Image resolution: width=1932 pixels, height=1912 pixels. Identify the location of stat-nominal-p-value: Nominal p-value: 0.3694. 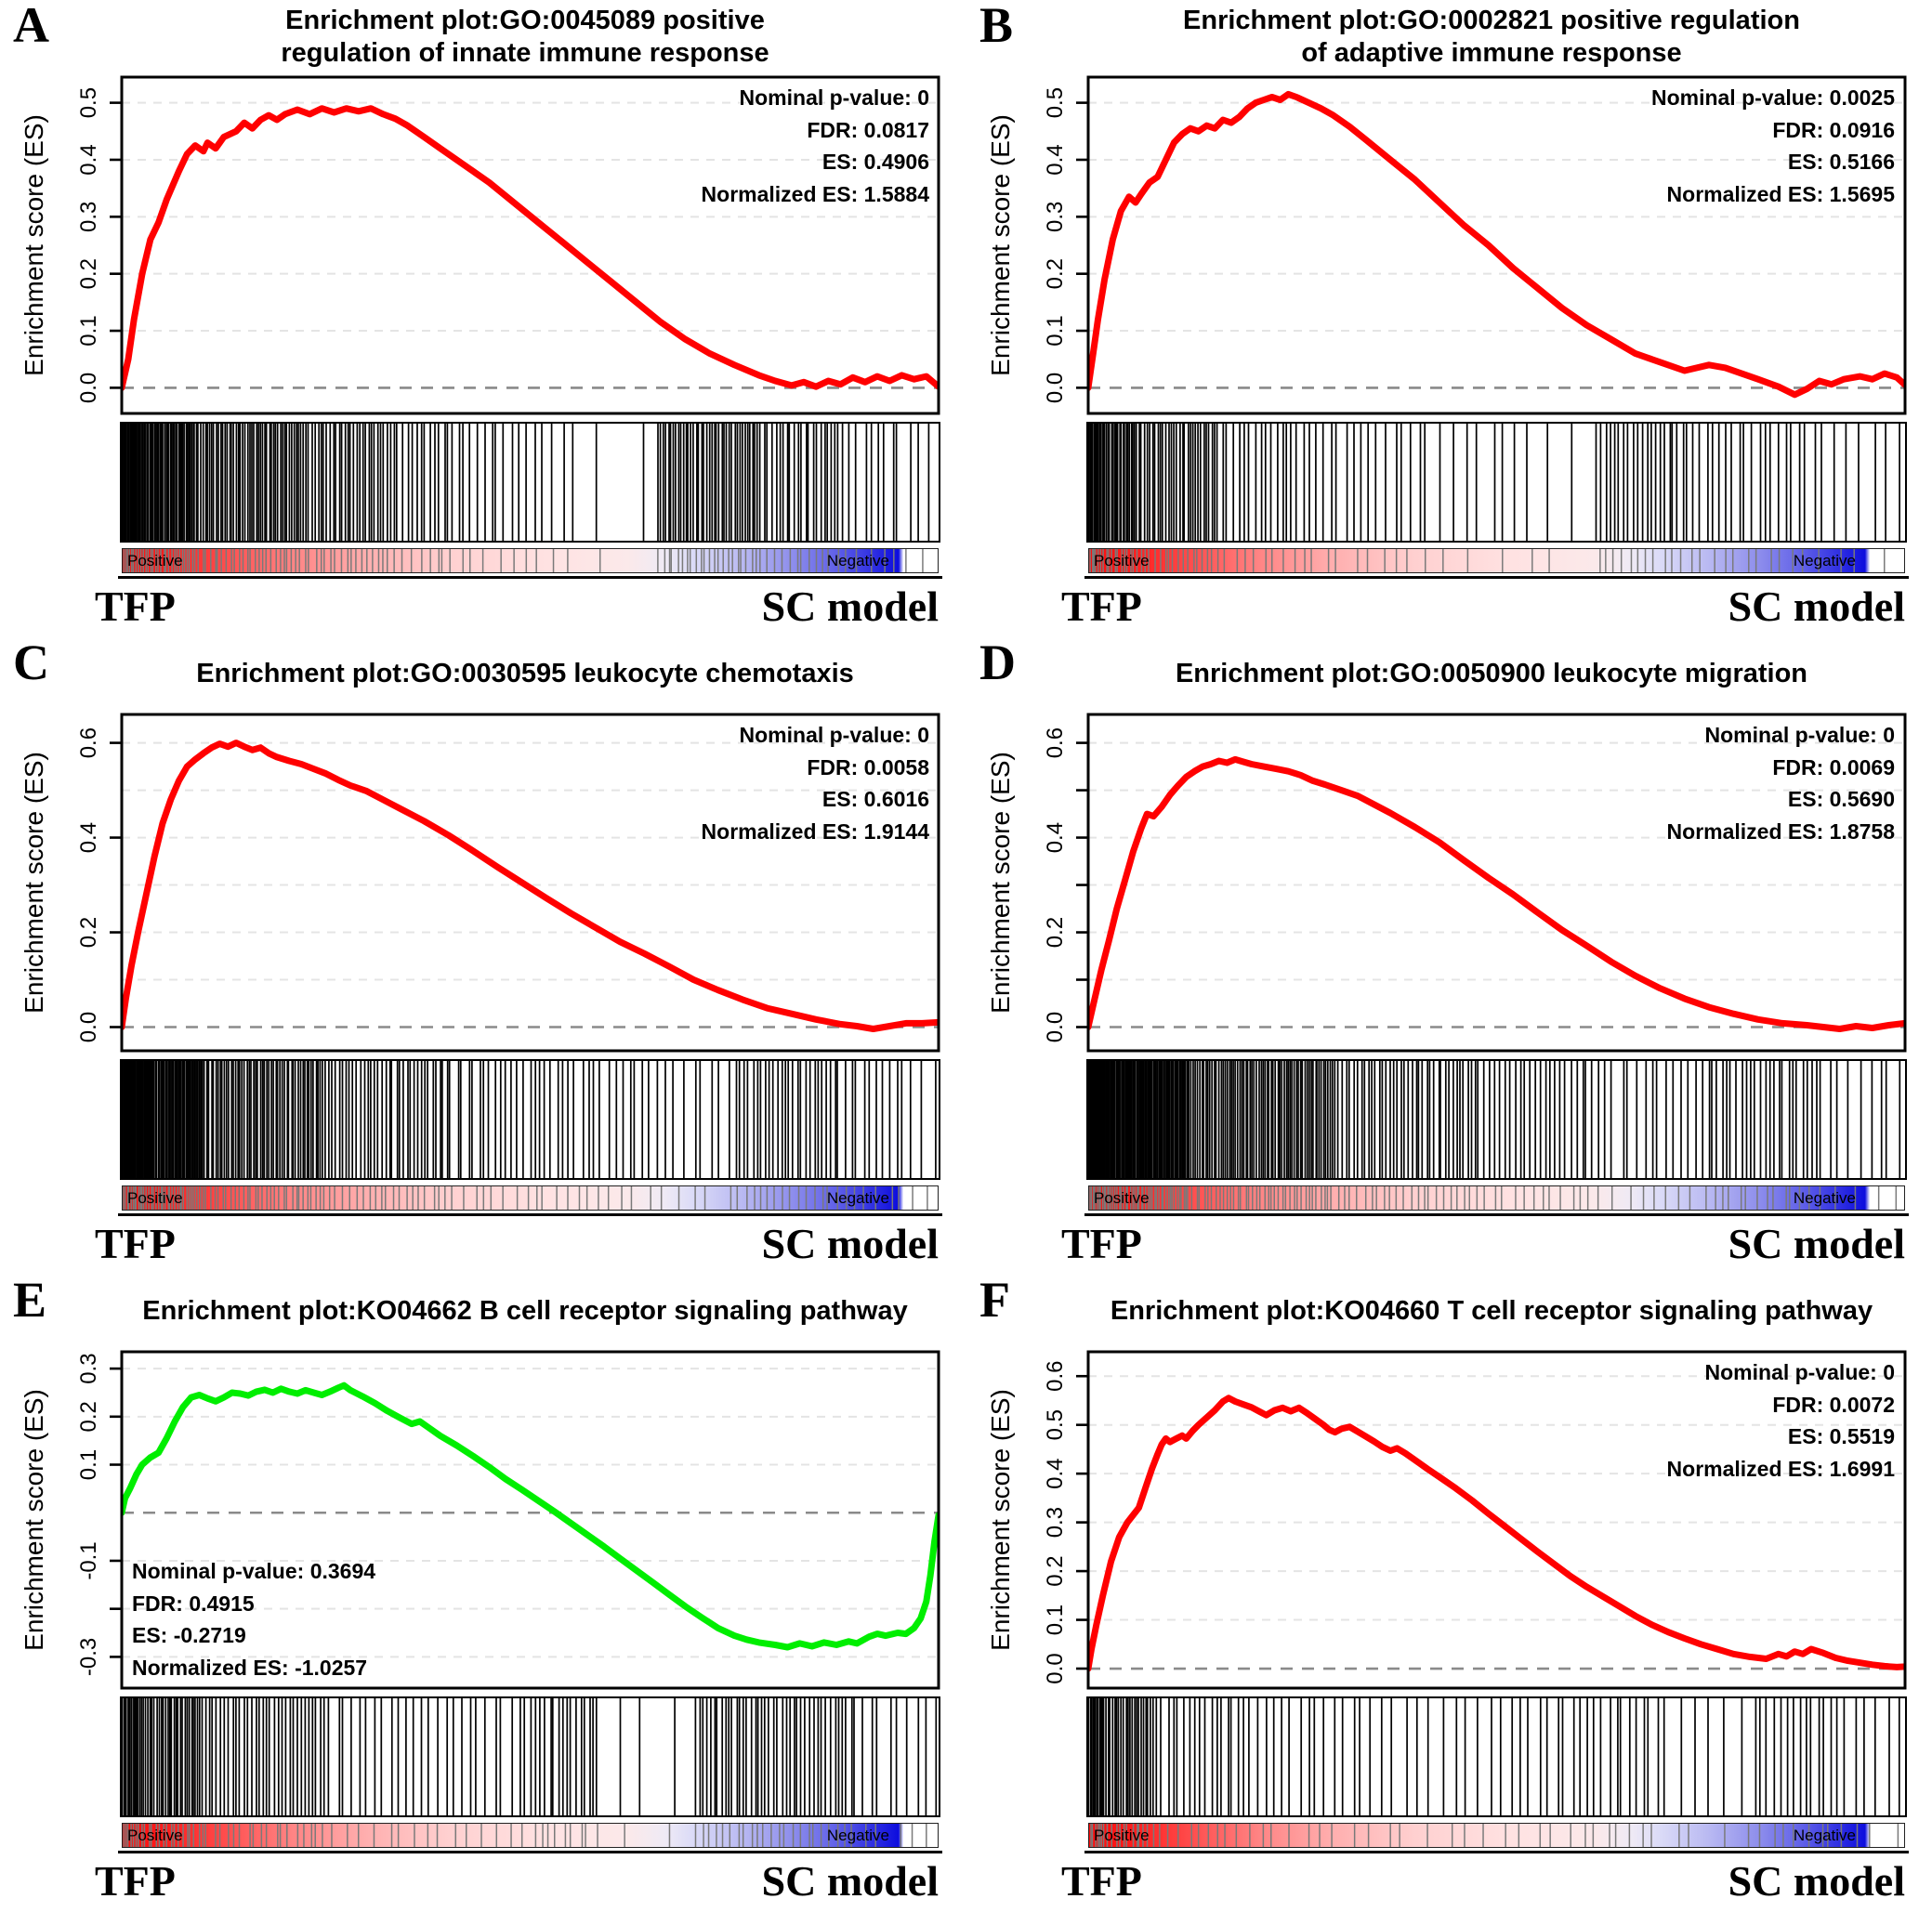
(254, 1571).